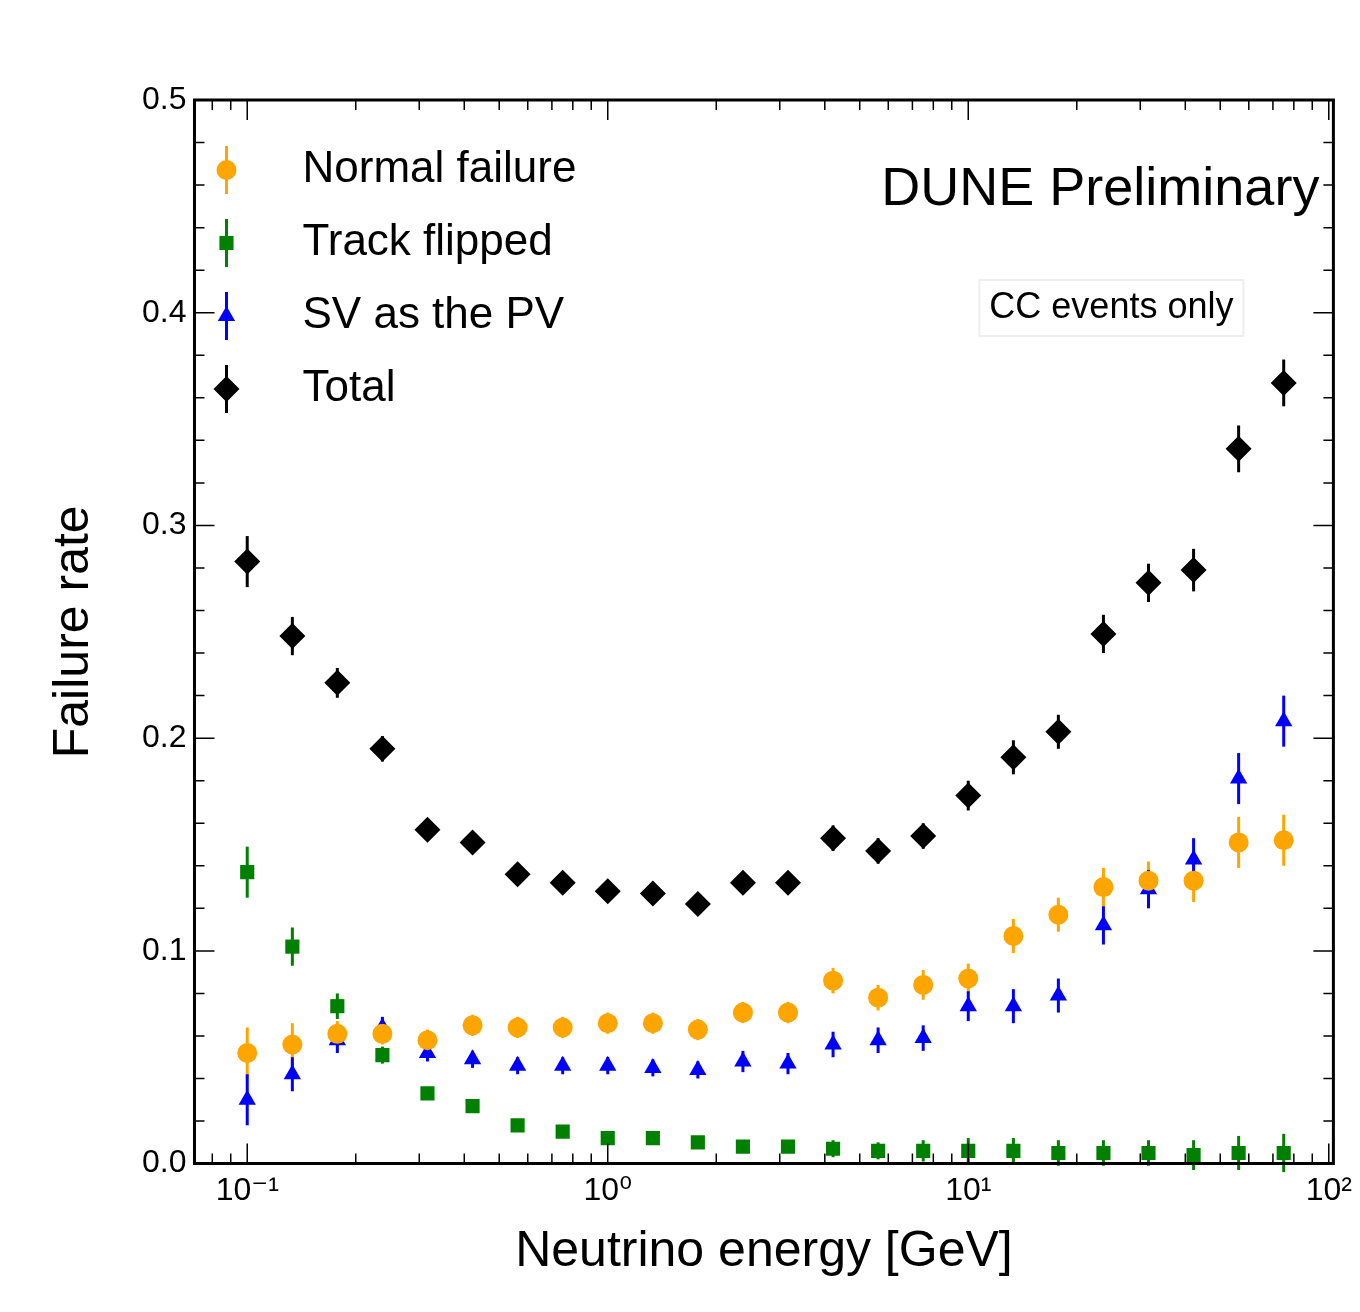 The height and width of the screenshot is (1312, 1360). I want to click on x-tick-label: 10⁻¹, so click(247, 1188).